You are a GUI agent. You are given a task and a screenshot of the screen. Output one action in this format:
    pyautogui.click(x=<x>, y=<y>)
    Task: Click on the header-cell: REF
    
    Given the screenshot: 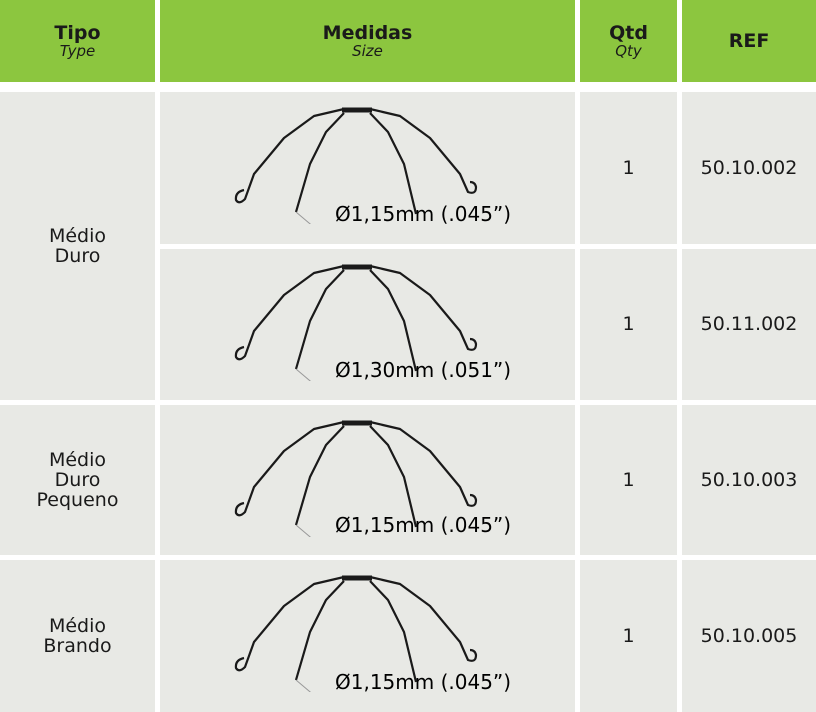 What is the action you would take?
    pyautogui.click(x=749, y=41)
    